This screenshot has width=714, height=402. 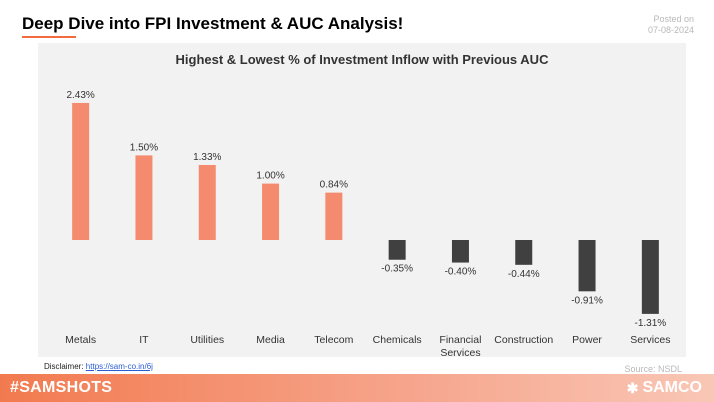 I want to click on data-label-7: -0.44%, so click(x=524, y=274).